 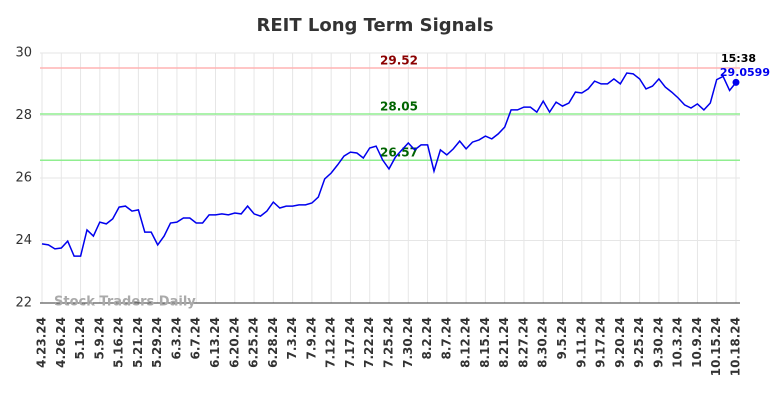 What do you see at coordinates (697, 342) in the screenshot?
I see `x-tick-label: 10.9.24` at bounding box center [697, 342].